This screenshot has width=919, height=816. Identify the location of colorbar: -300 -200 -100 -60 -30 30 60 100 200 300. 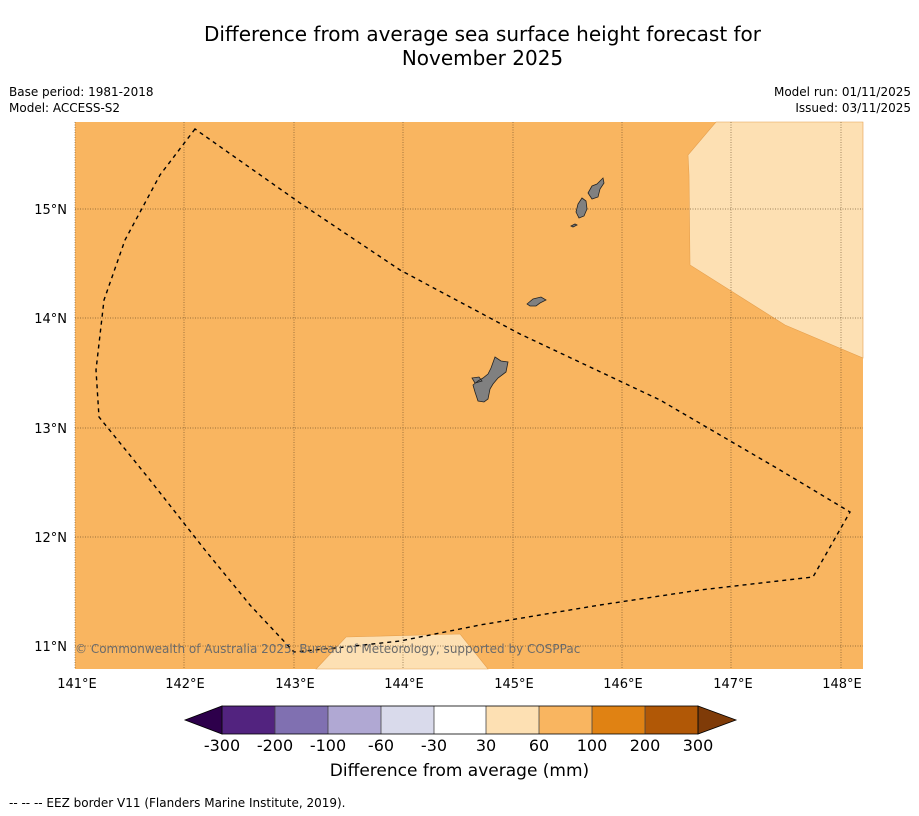
(460, 730).